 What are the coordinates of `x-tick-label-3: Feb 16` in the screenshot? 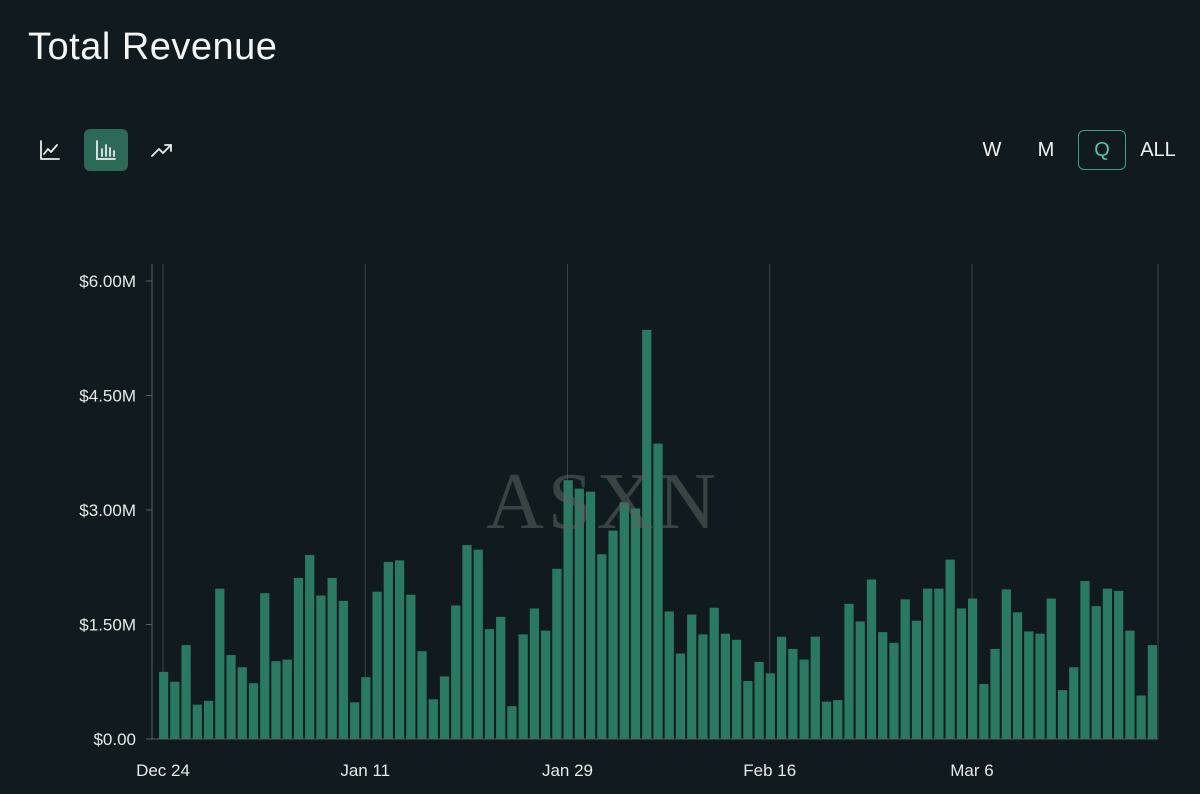 It's located at (769, 770).